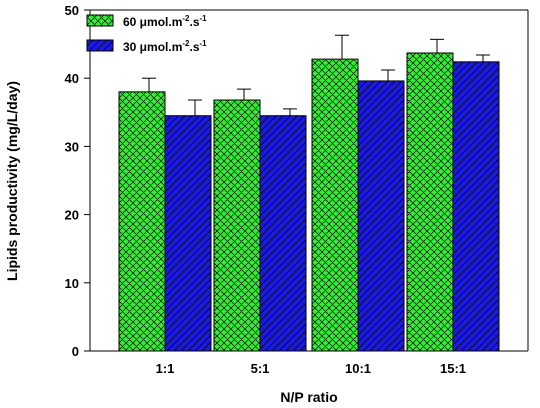 Image resolution: width=540 pixels, height=408 pixels. What do you see at coordinates (12, 181) in the screenshot?
I see `y-axis-title: Lipids productivity (mg/L/day)` at bounding box center [12, 181].